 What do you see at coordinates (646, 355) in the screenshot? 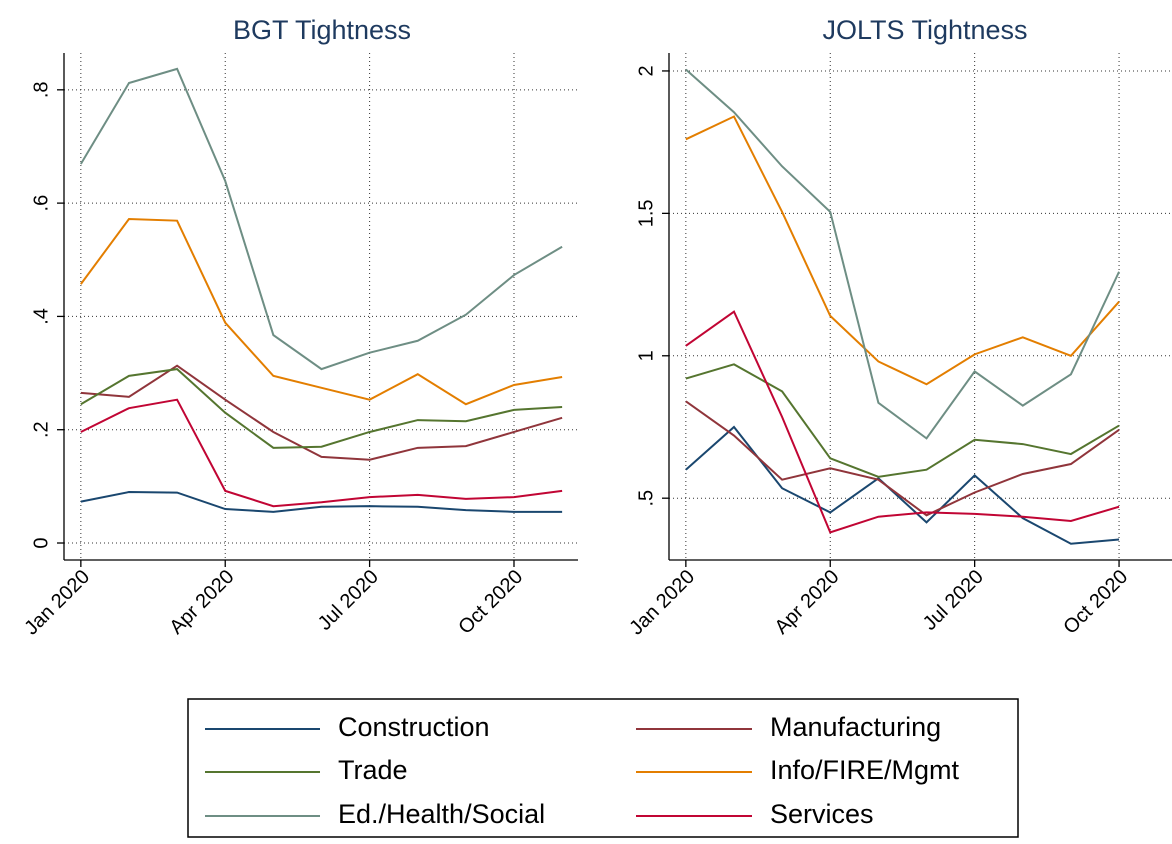
I see `y-tick-label: 1` at bounding box center [646, 355].